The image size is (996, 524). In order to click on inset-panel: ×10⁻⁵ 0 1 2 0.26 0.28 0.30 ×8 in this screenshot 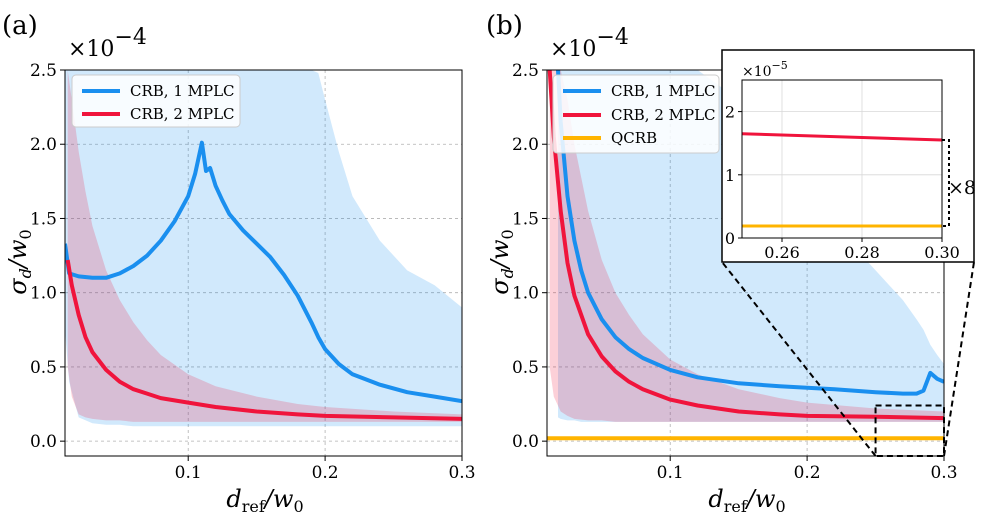, I will do `click(848, 156)`.